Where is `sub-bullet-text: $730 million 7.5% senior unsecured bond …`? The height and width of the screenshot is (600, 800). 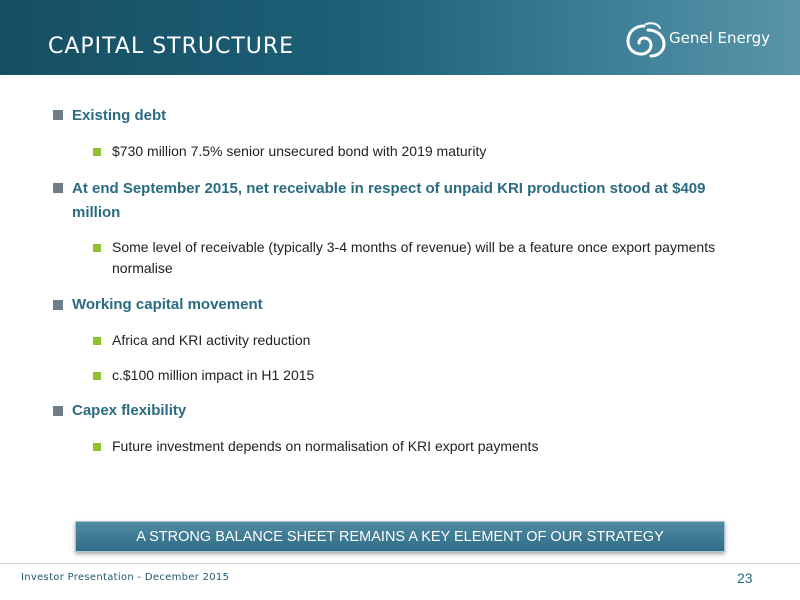
sub-bullet-text: $730 million 7.5% senior unsecured bond … is located at coordinates (299, 151).